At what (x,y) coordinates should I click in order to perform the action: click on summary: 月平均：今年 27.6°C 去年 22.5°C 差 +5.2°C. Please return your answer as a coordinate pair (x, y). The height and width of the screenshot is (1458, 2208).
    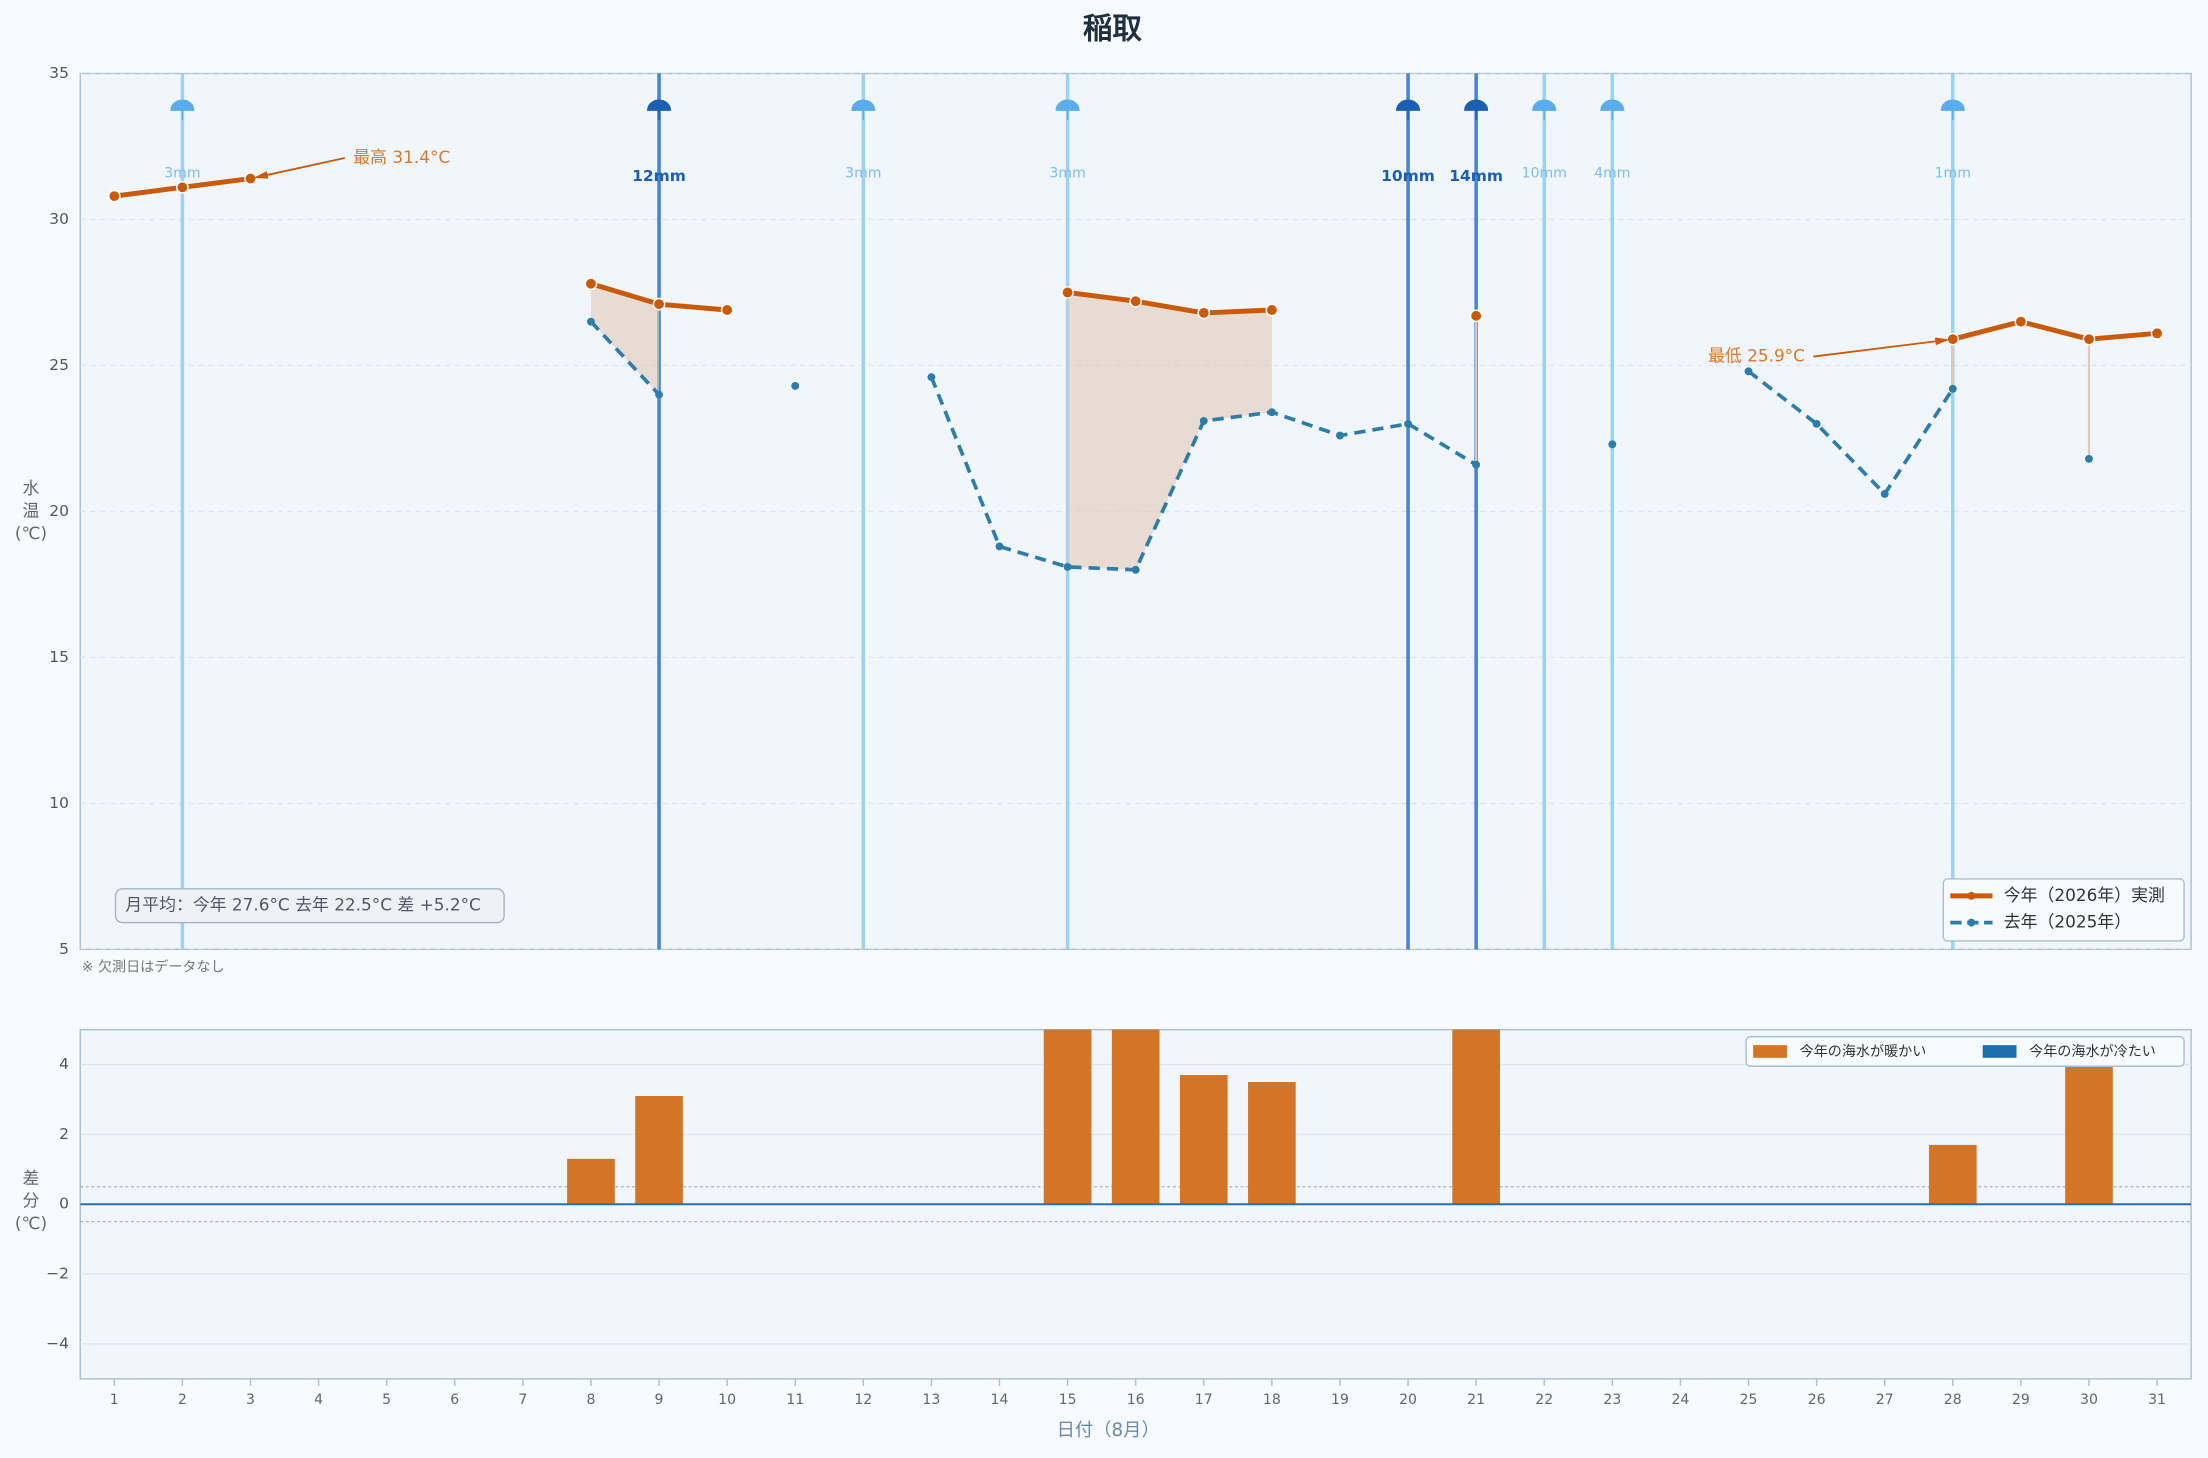
    Looking at the image, I should click on (302, 905).